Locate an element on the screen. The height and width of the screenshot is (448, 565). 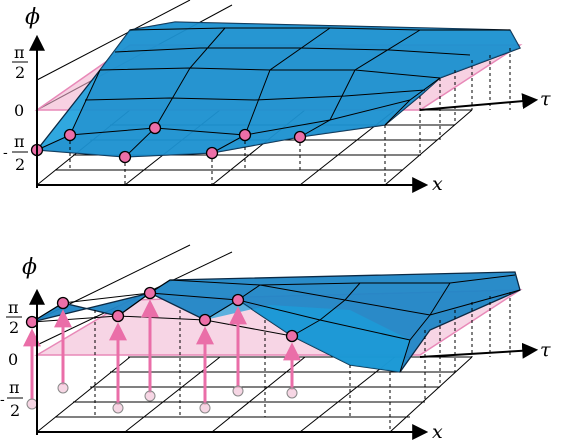
top-back-line is located at coordinates (113, 40).